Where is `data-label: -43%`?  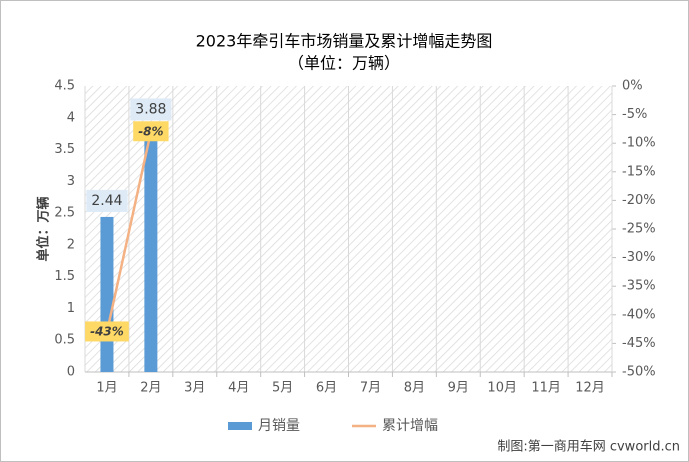
data-label: -43% is located at coordinates (107, 331).